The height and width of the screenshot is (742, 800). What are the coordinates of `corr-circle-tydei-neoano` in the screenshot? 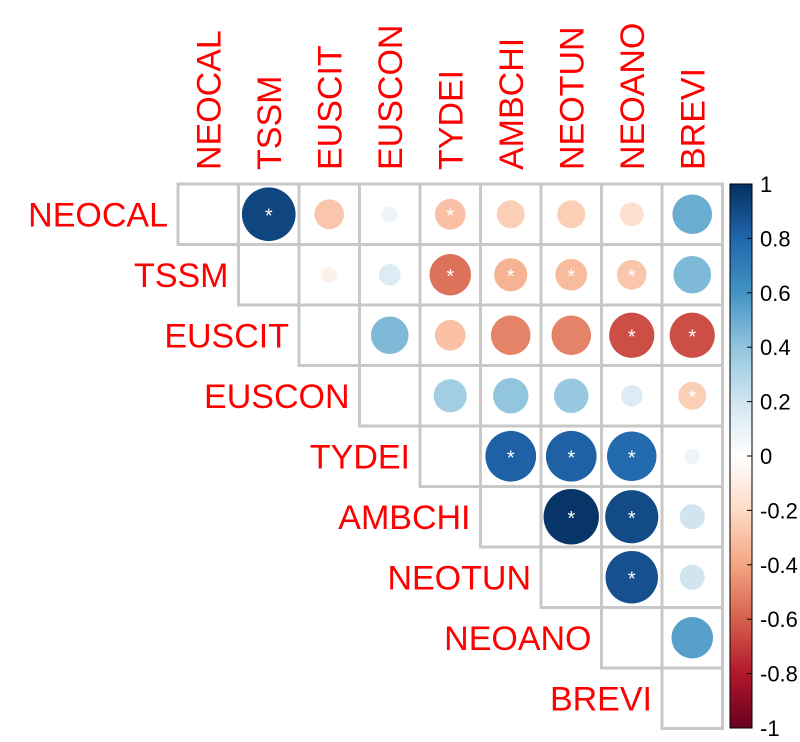 It's located at (632, 456).